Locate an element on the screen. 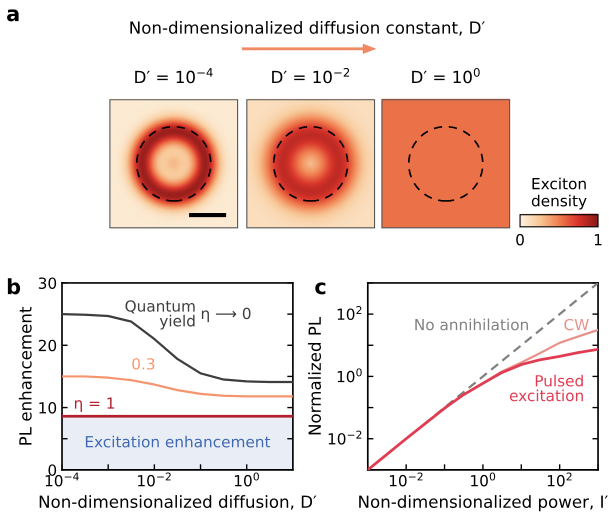  y-tick-label: 0 is located at coordinates (52, 470).